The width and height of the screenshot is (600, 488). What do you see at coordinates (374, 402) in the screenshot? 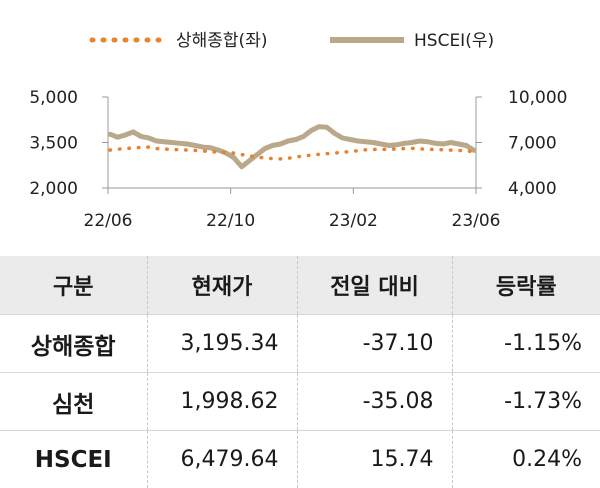
I see `row-change: -35.08` at bounding box center [374, 402].